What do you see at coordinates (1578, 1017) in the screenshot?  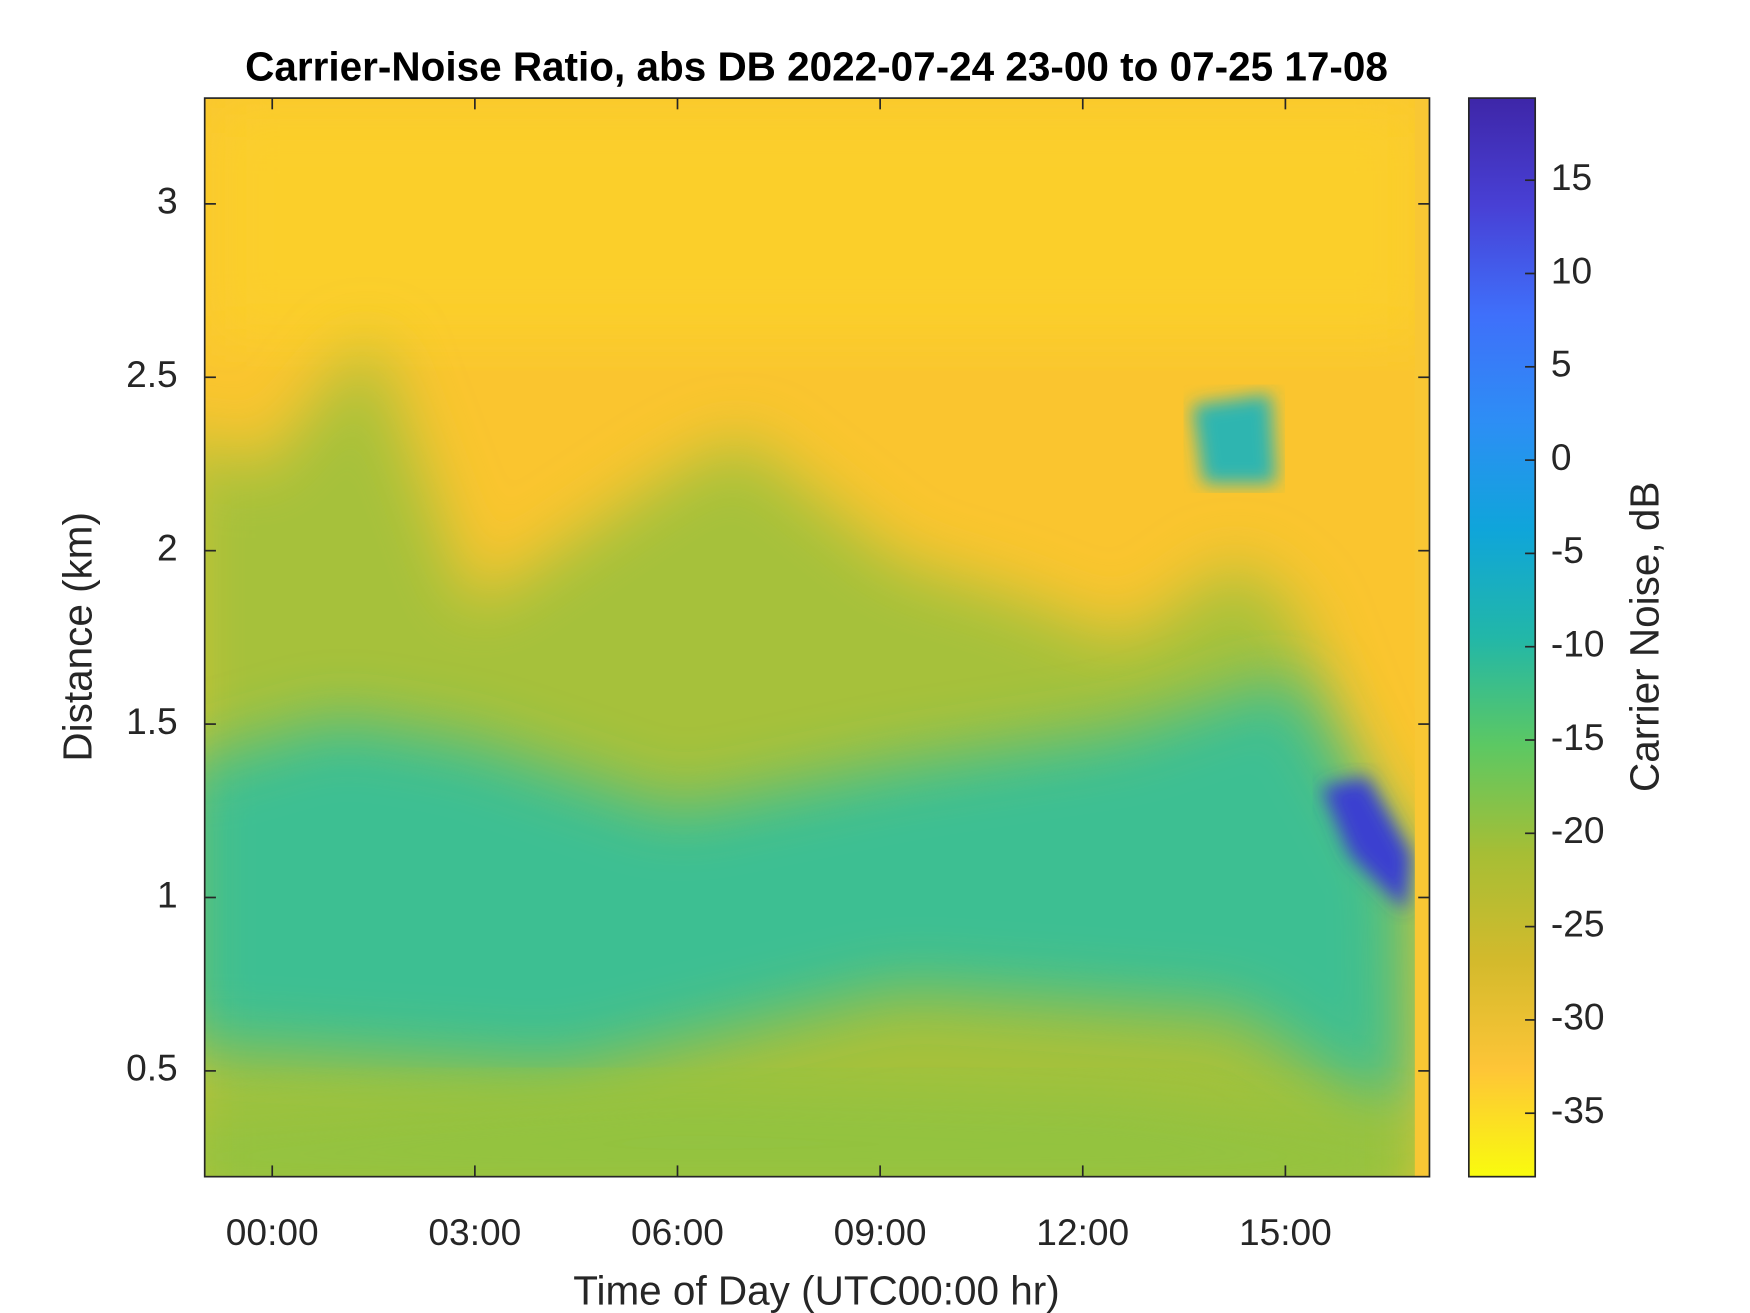 I see `colorbar-tick-label: -30` at bounding box center [1578, 1017].